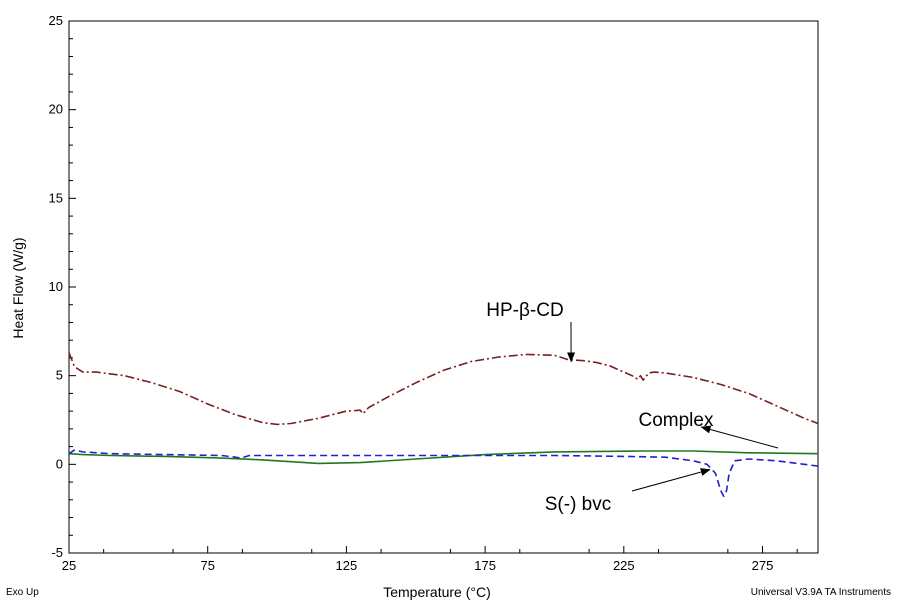 The width and height of the screenshot is (897, 601). I want to click on x-tick-label: 225, so click(624, 565).